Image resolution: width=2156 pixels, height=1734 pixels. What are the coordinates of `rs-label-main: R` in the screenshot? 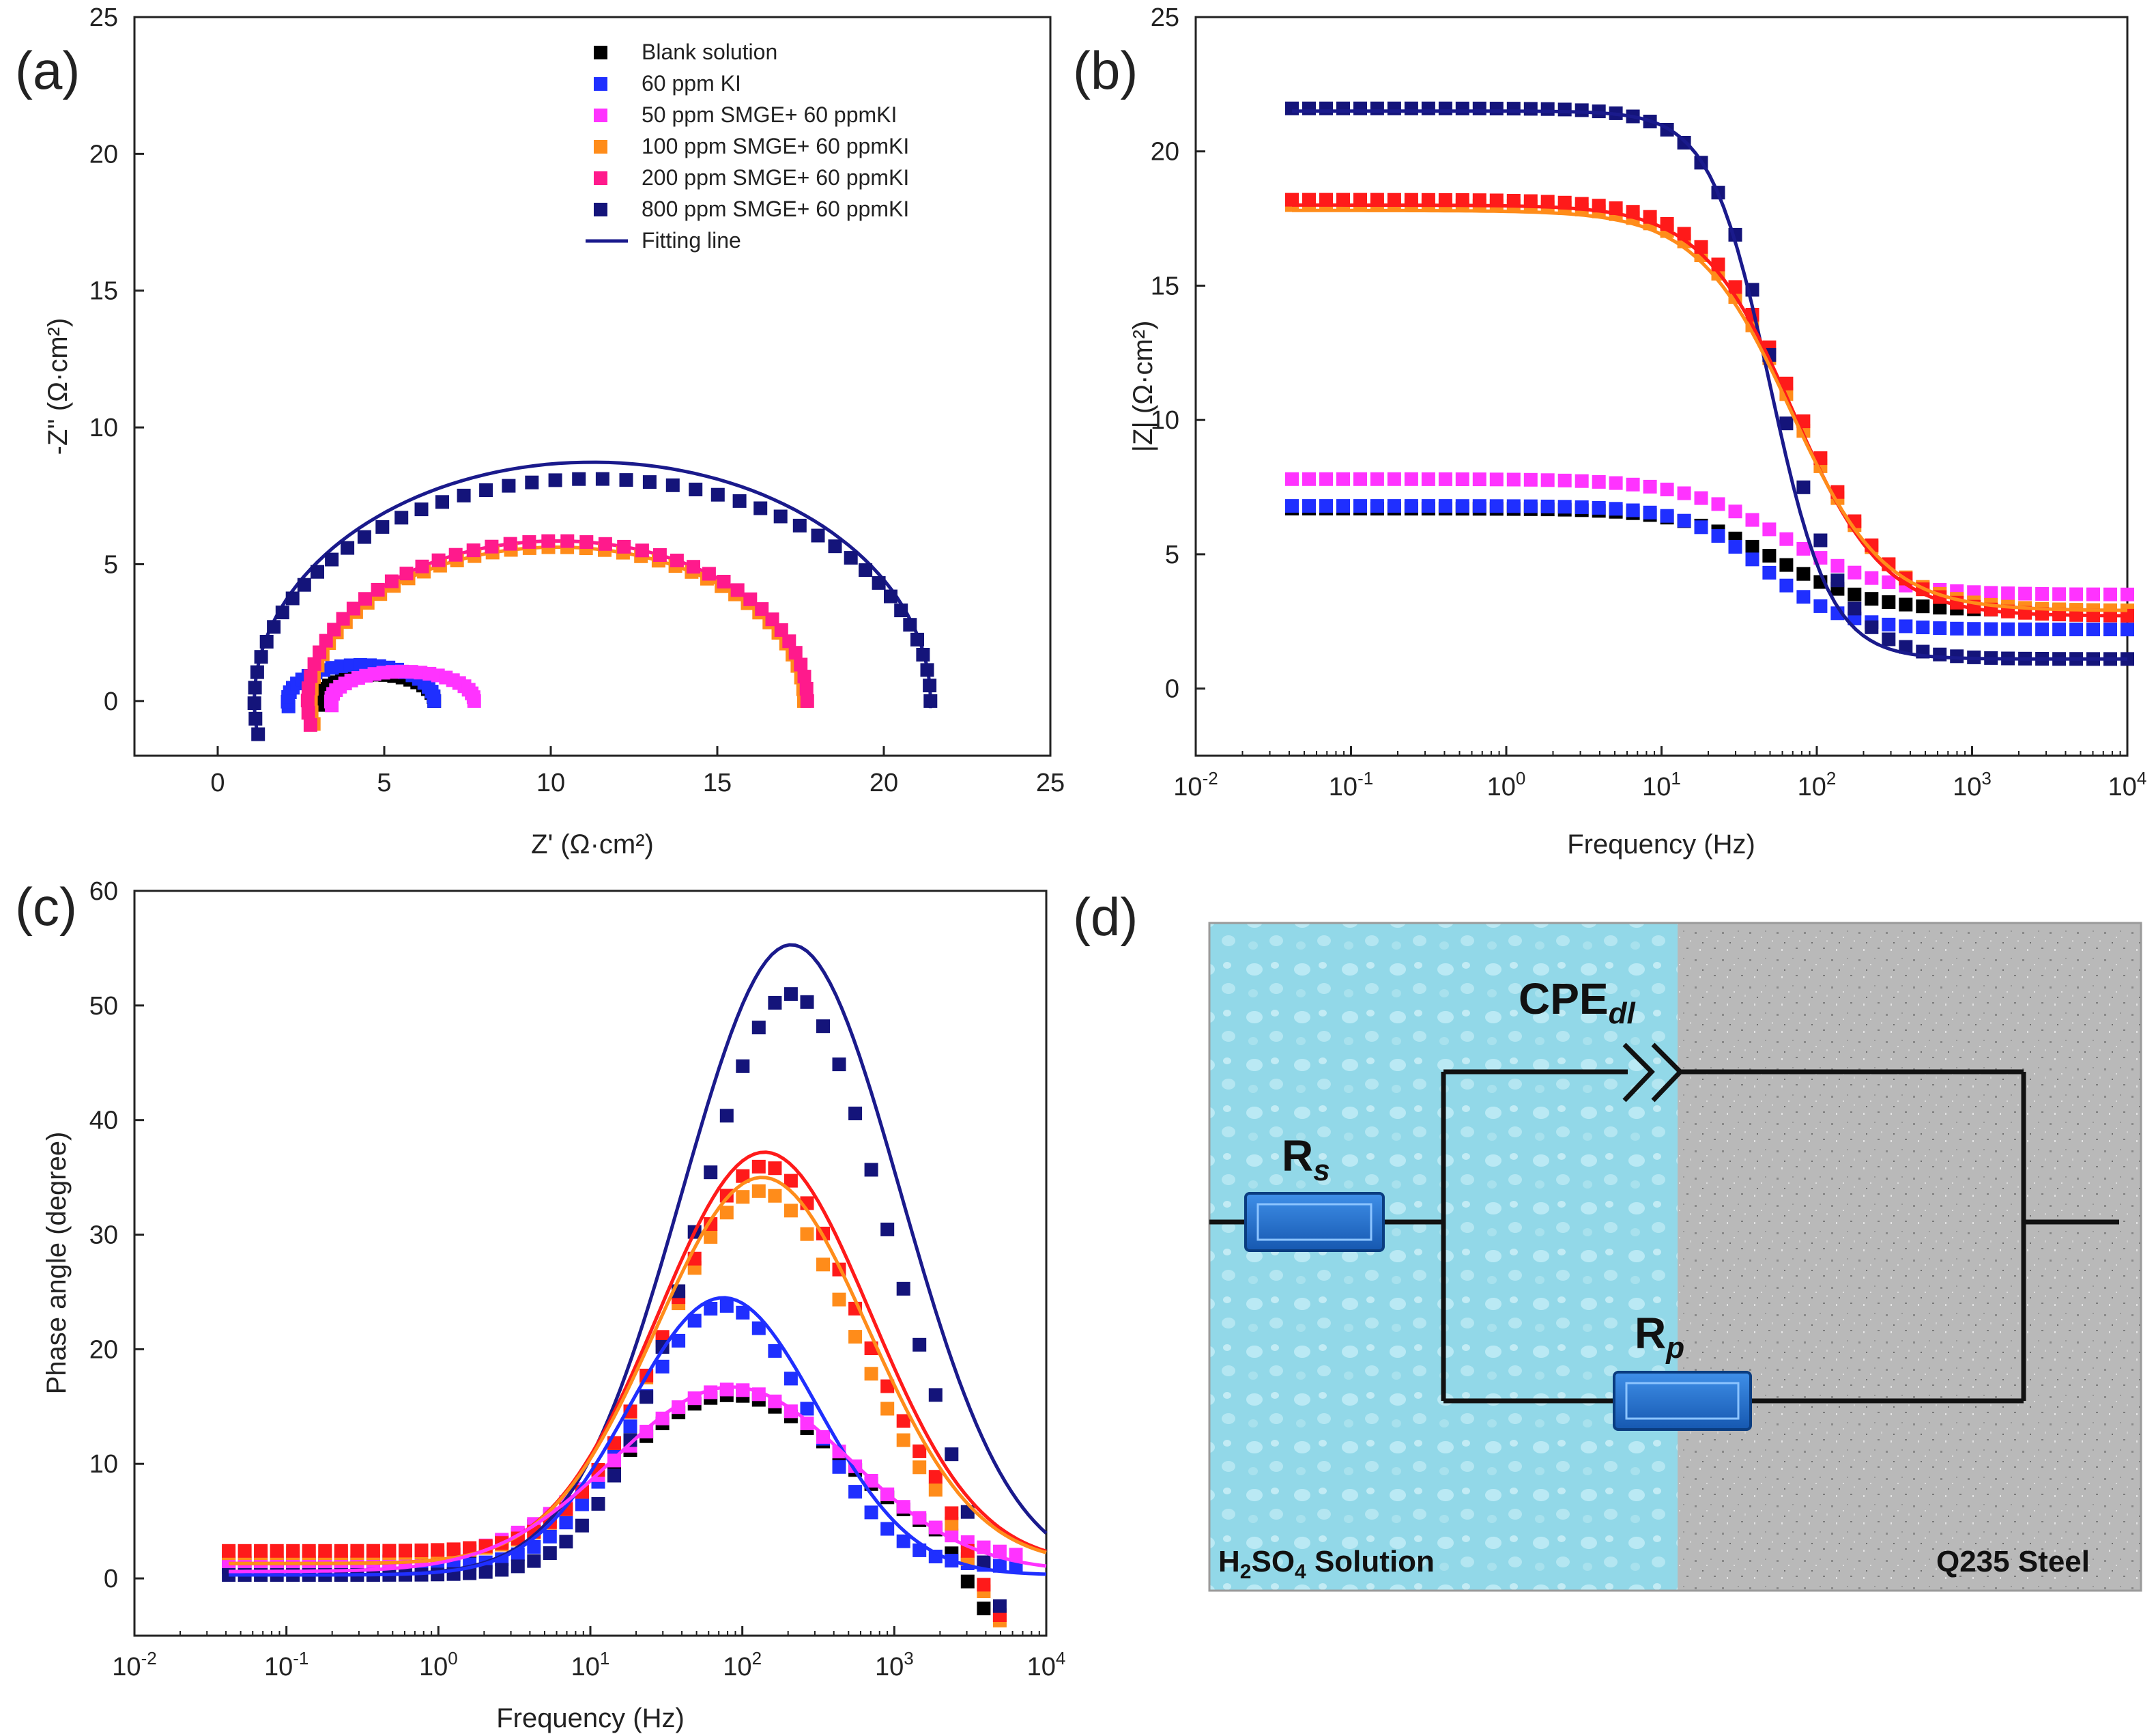 It's located at (1297, 1155).